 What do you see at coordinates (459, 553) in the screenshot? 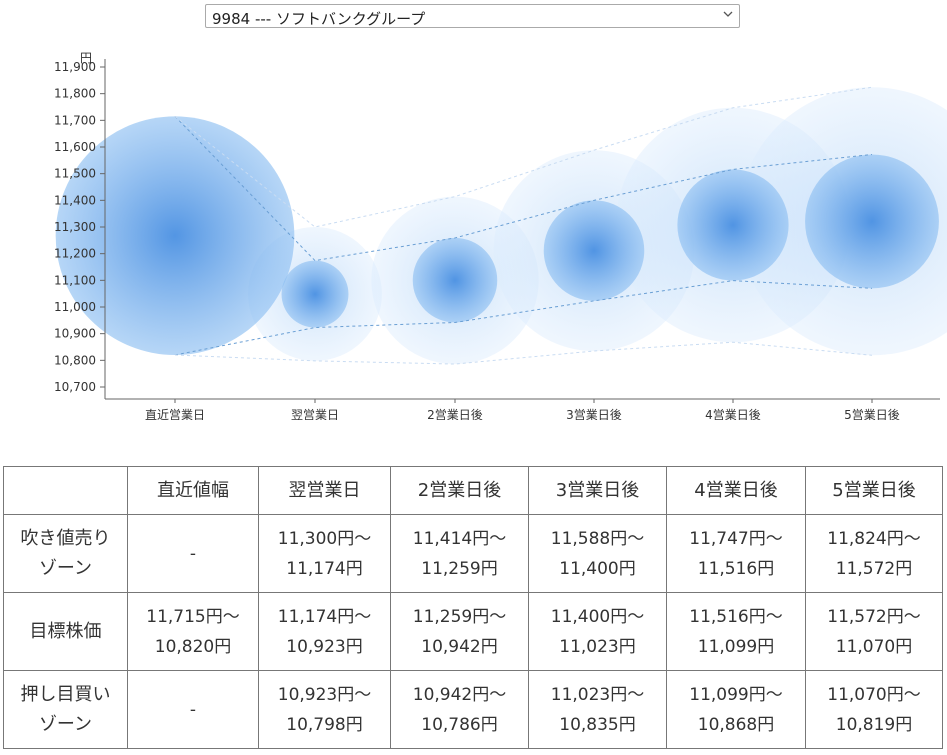
I see `table-cell: 11,414円～ 11,259円` at bounding box center [459, 553].